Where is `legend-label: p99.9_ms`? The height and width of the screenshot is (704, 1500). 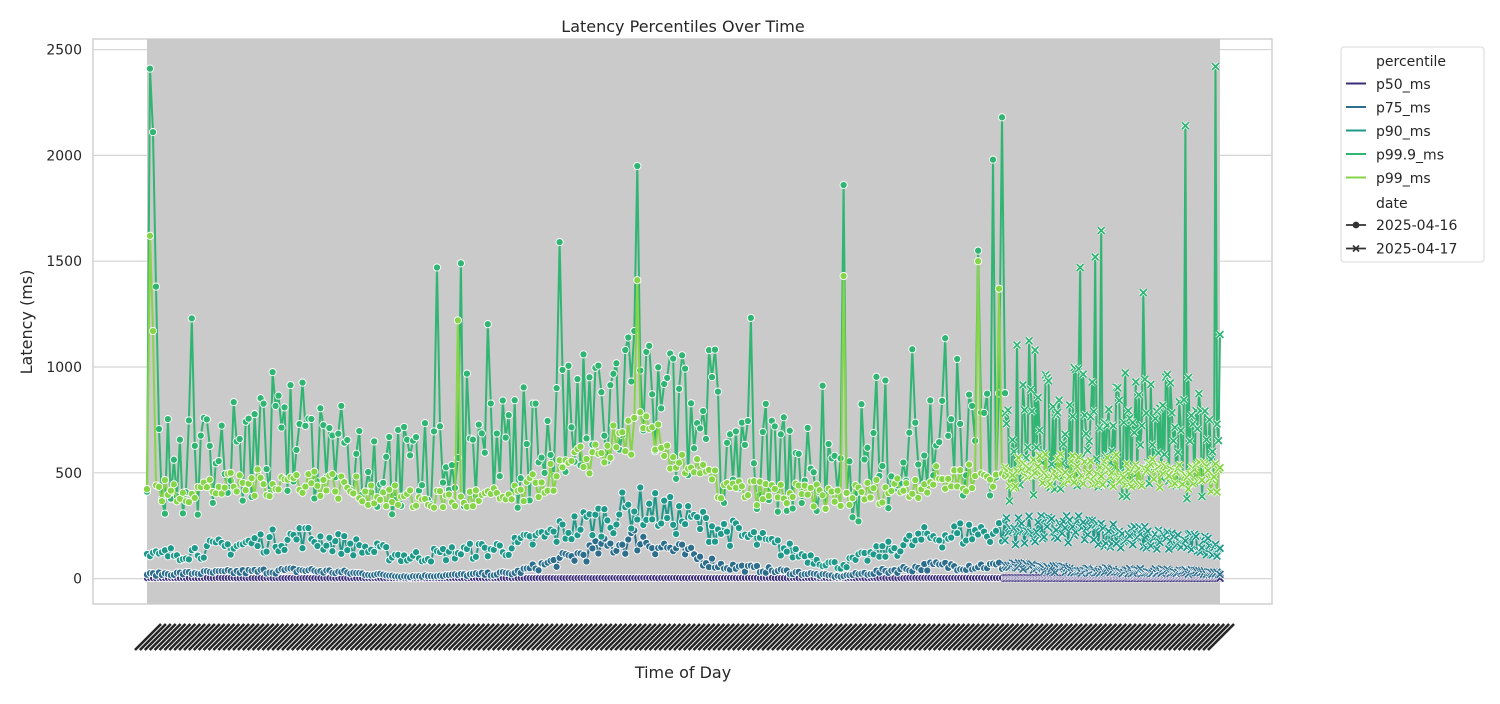 legend-label: p99.9_ms is located at coordinates (1410, 156).